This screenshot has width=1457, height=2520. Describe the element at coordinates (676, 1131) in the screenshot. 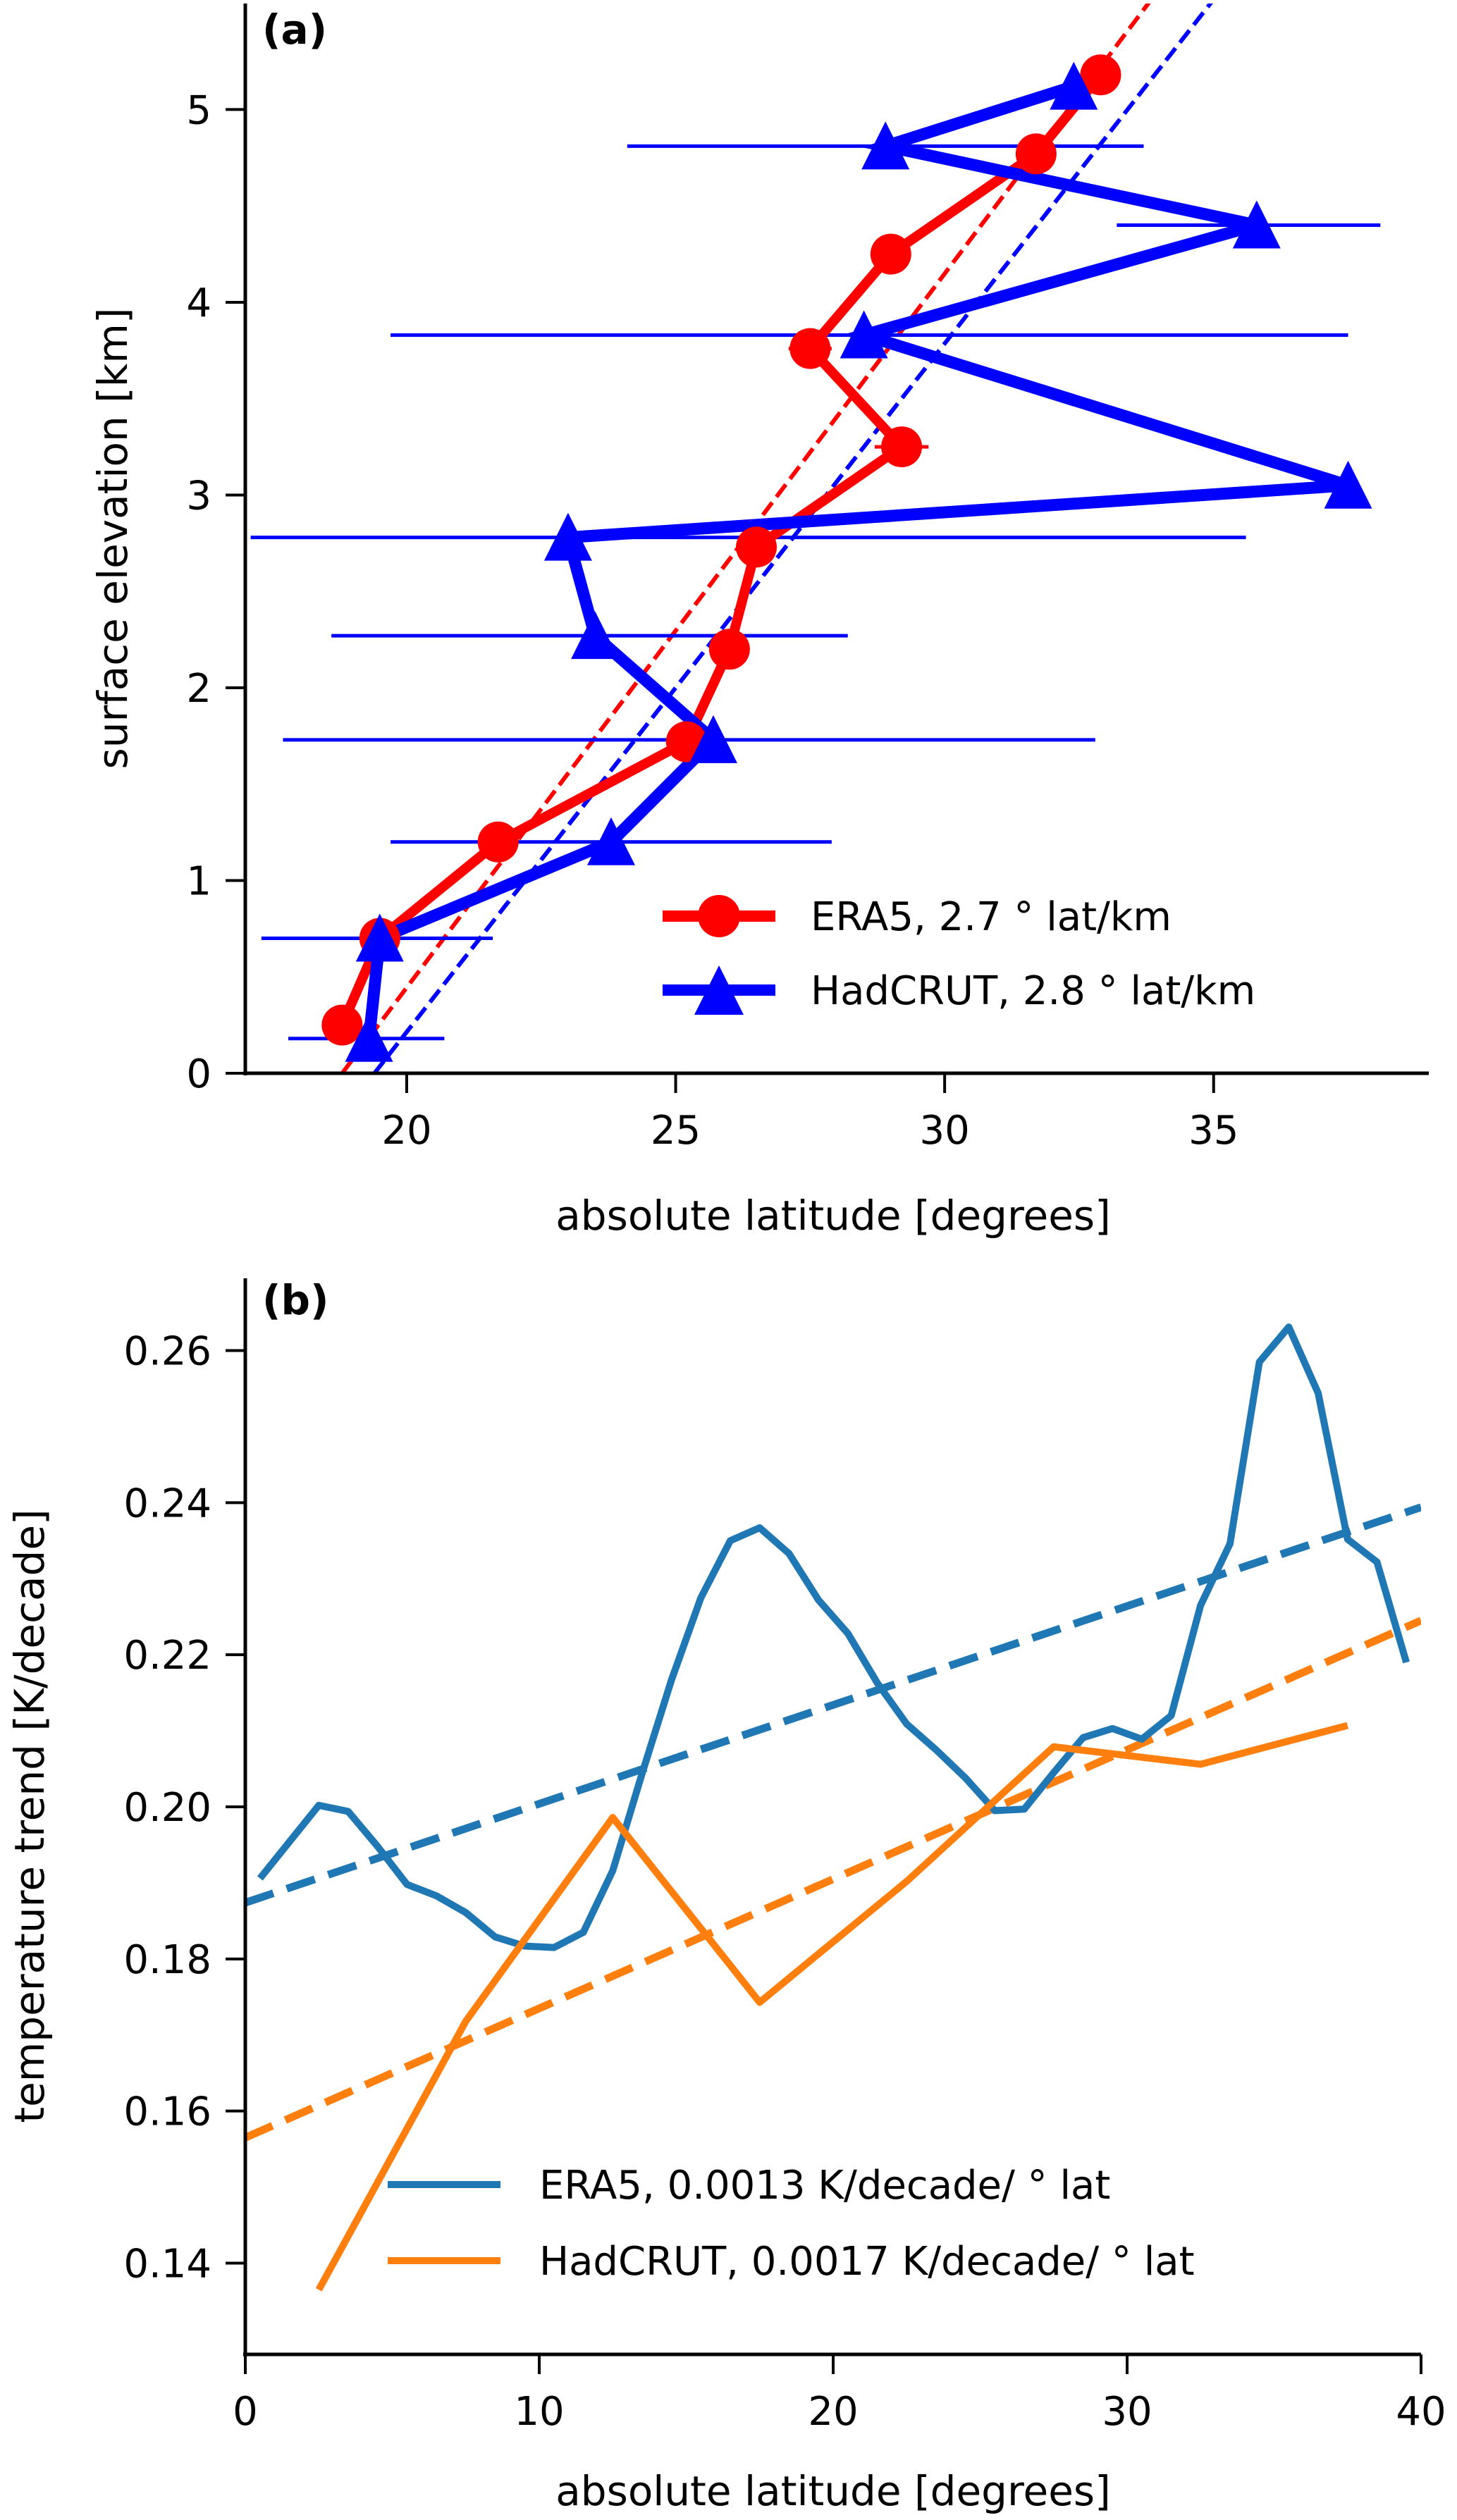

I see `x-tick-label-a: 25` at that location.